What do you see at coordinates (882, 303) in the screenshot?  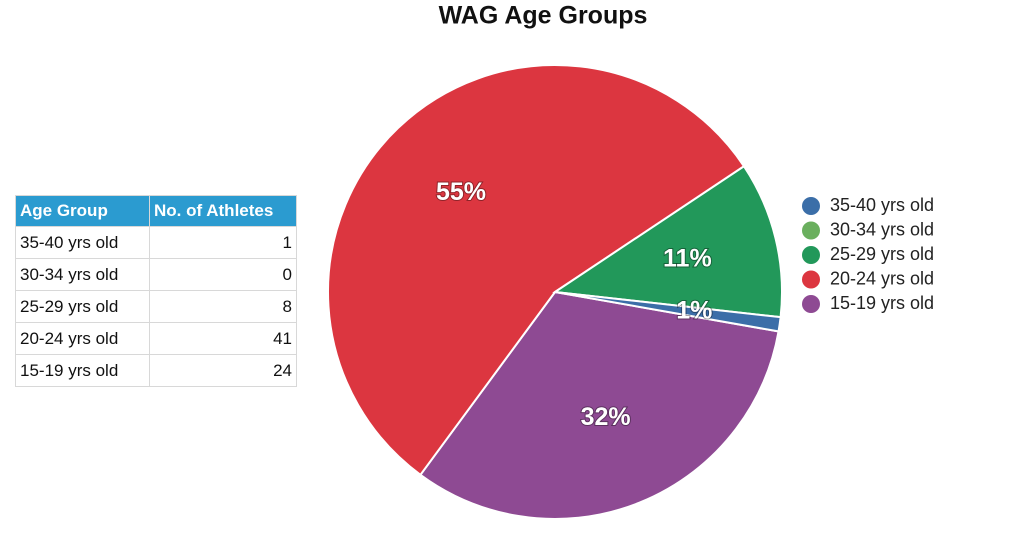 I see `legend-label: 15-19 yrs old` at bounding box center [882, 303].